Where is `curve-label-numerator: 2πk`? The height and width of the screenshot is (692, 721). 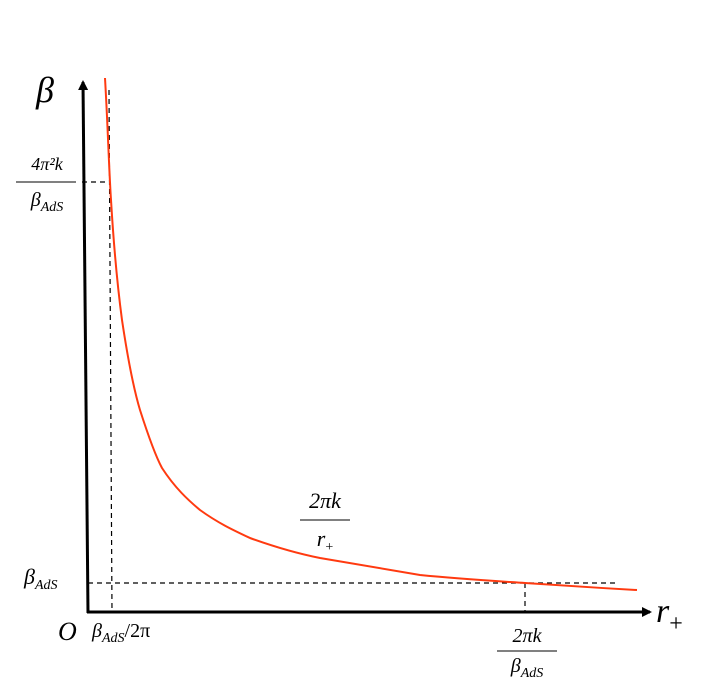 curve-label-numerator: 2πk is located at coordinates (325, 500).